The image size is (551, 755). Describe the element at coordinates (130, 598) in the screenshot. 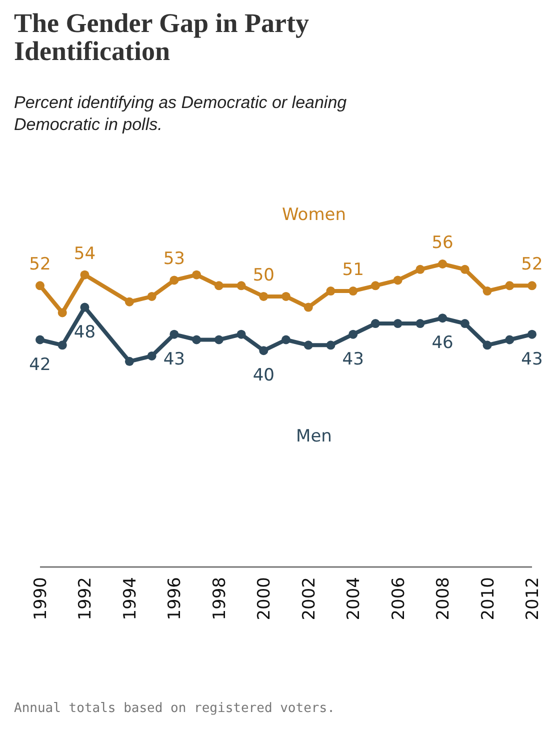

I see `x-tick-label: 1994` at that location.